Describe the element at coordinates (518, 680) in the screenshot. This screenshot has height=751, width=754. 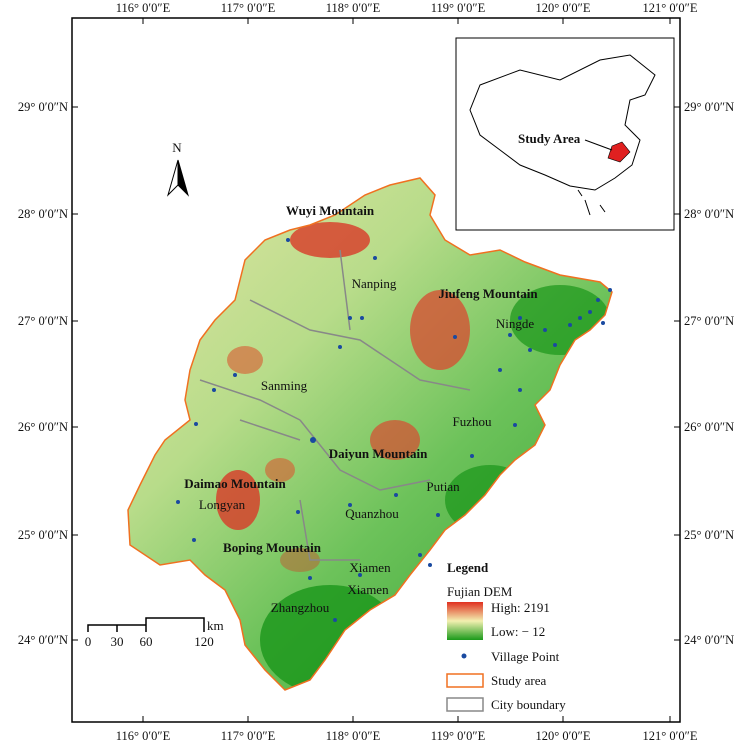
I see `legend-item: Study area` at that location.